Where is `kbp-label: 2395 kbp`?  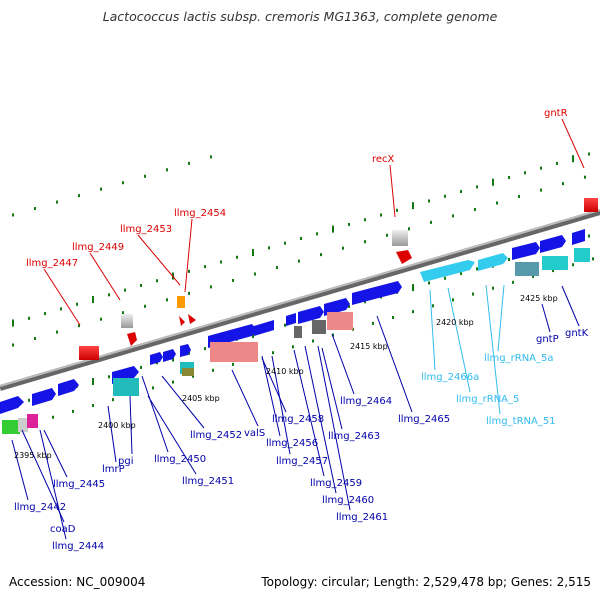 kbp-label: 2395 kbp is located at coordinates (33, 455).